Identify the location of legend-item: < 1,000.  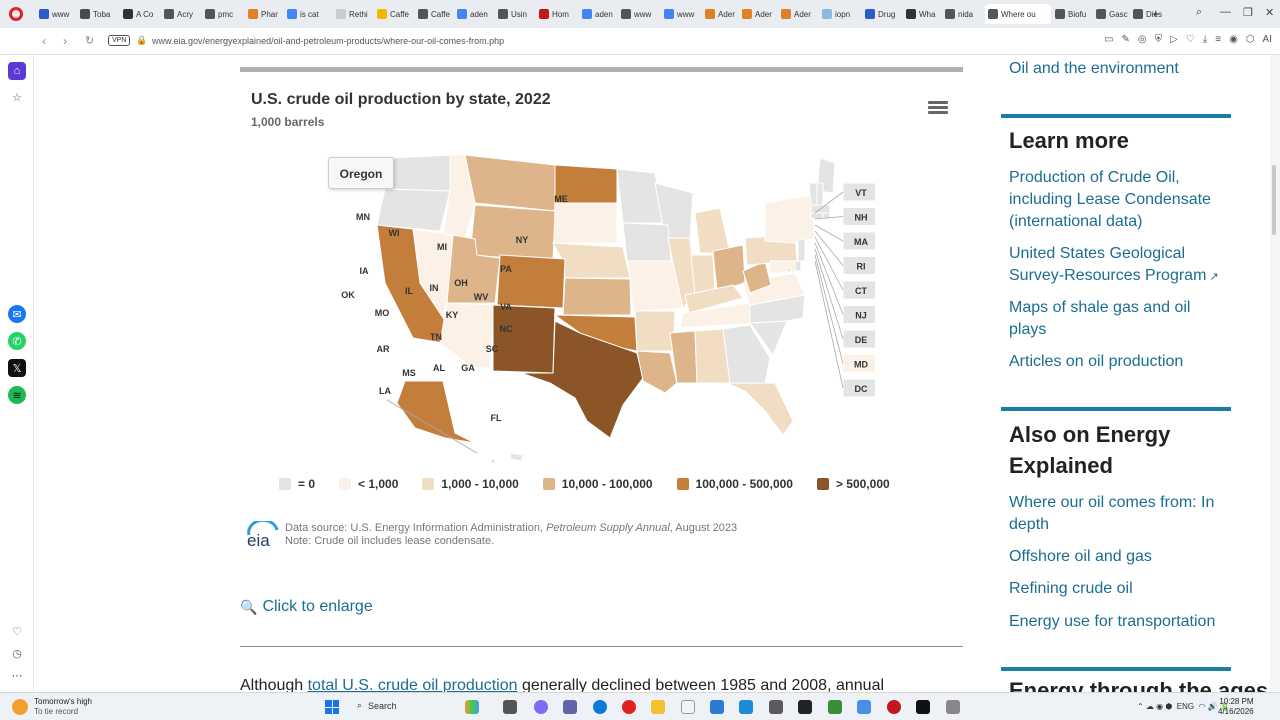
(368, 484).